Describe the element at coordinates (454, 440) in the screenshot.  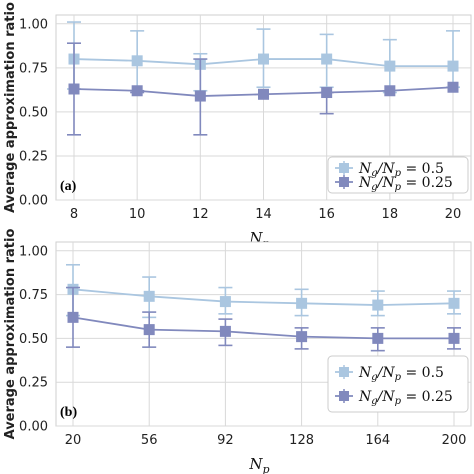
I see `x-tick-label: 200` at that location.